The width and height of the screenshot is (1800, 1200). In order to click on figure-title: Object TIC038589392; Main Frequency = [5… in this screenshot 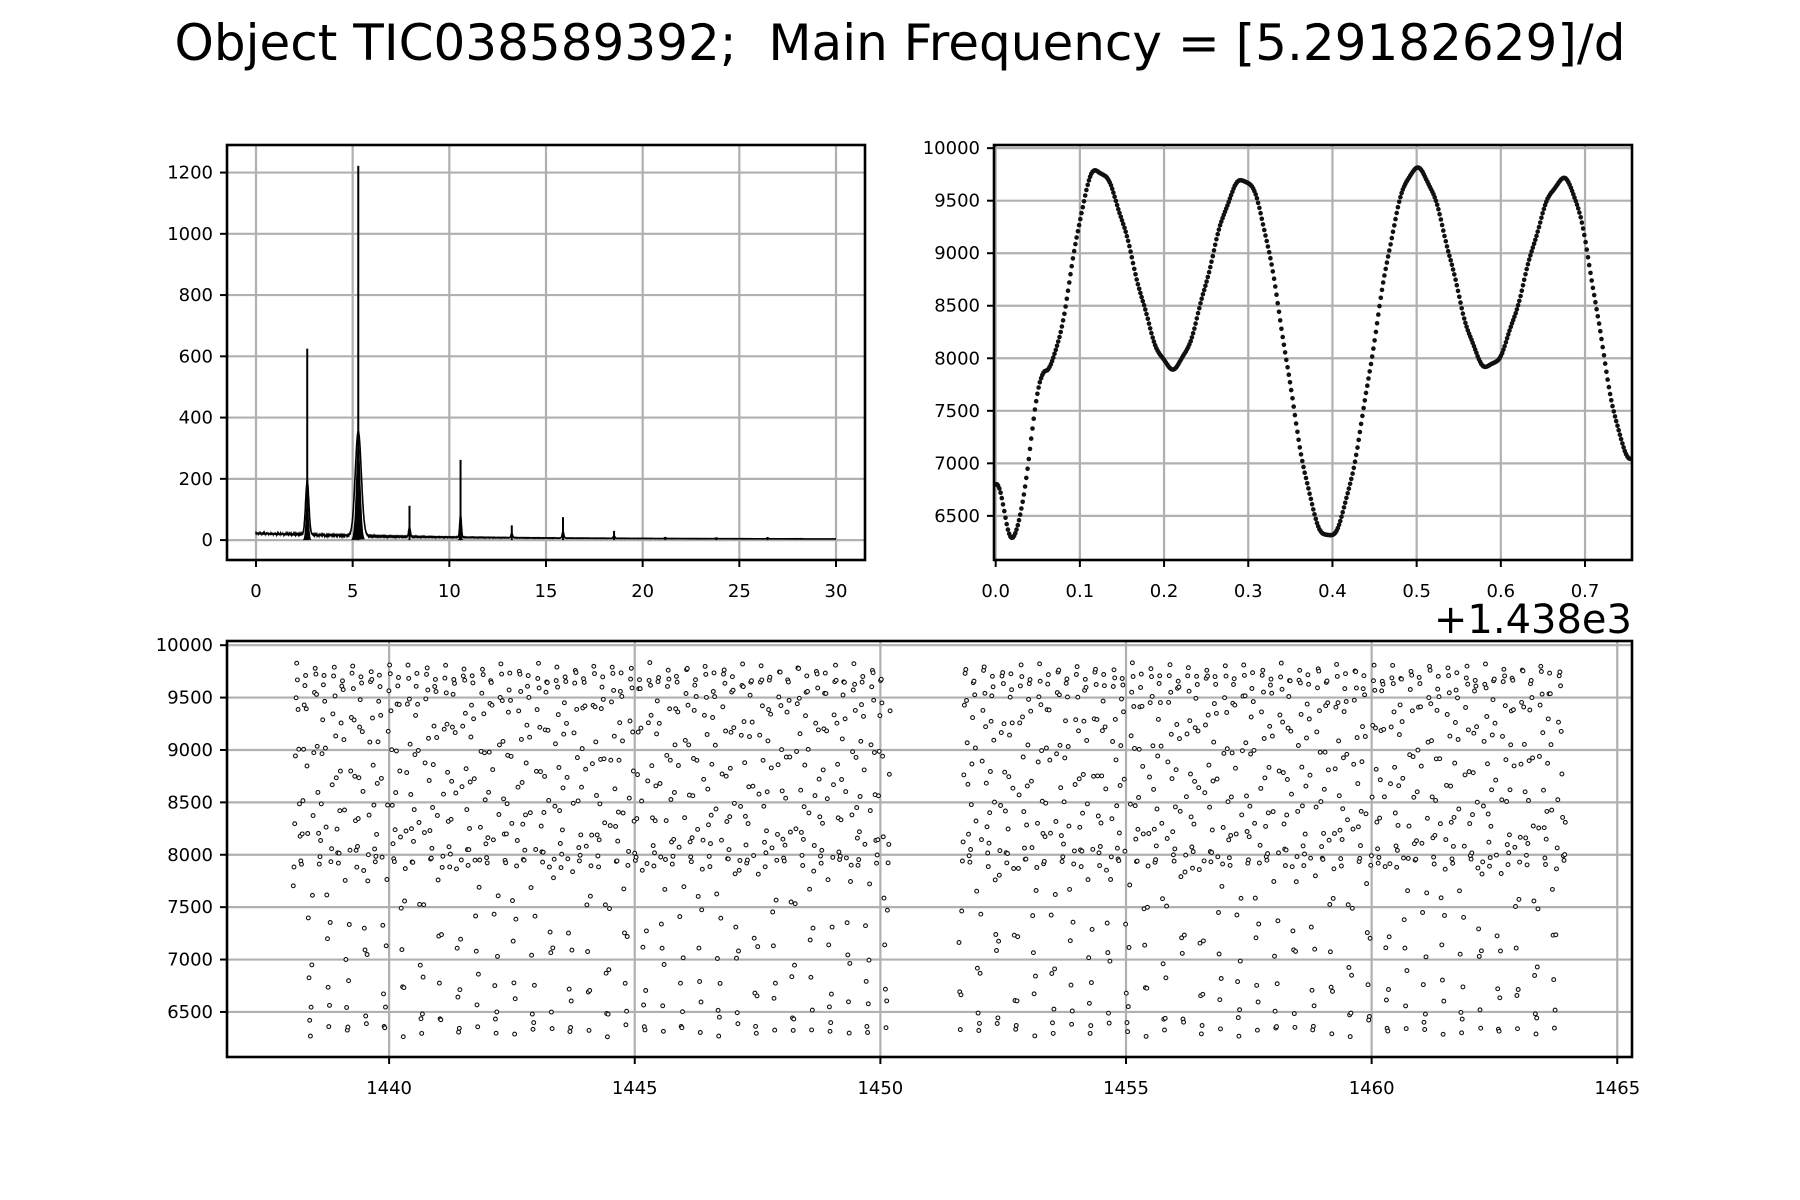, I will do `click(900, 43)`.